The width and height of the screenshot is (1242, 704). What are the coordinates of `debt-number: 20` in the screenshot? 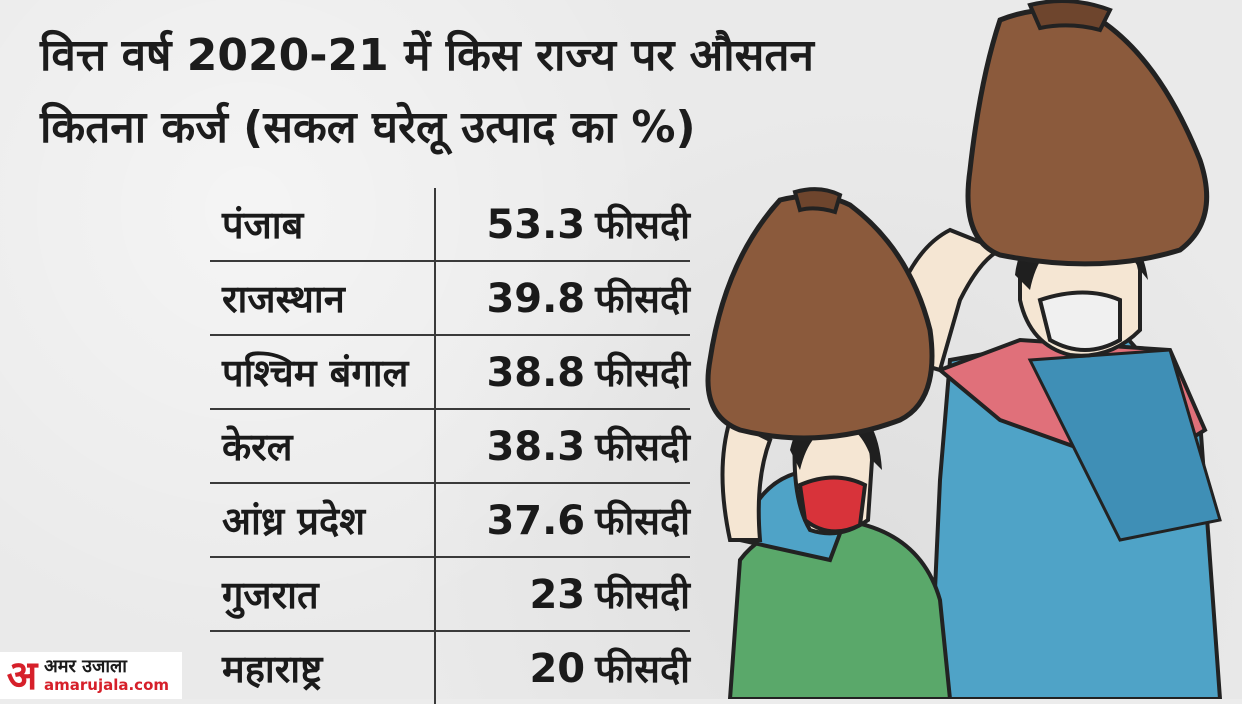 It's located at (557, 669).